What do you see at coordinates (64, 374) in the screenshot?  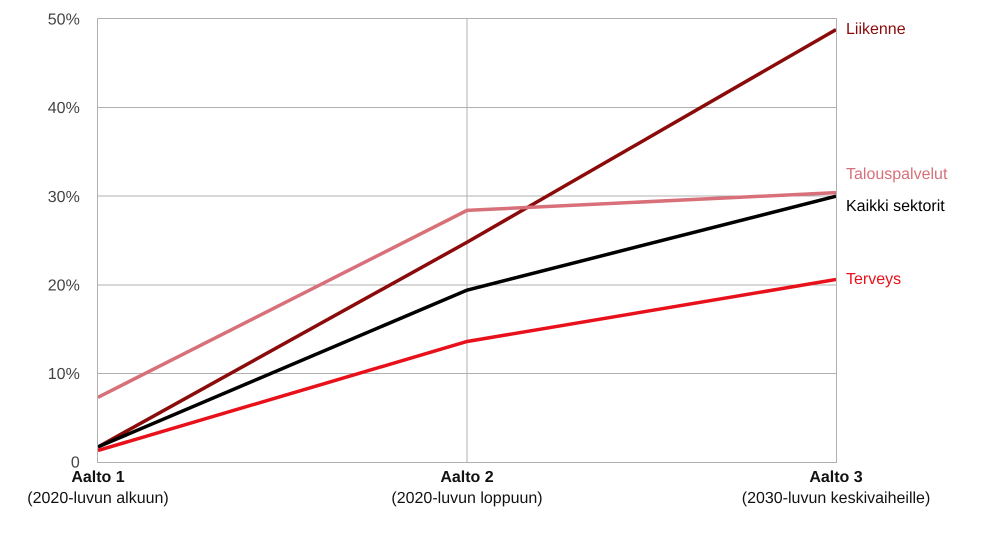 I see `y-tick-label: 10%` at bounding box center [64, 374].